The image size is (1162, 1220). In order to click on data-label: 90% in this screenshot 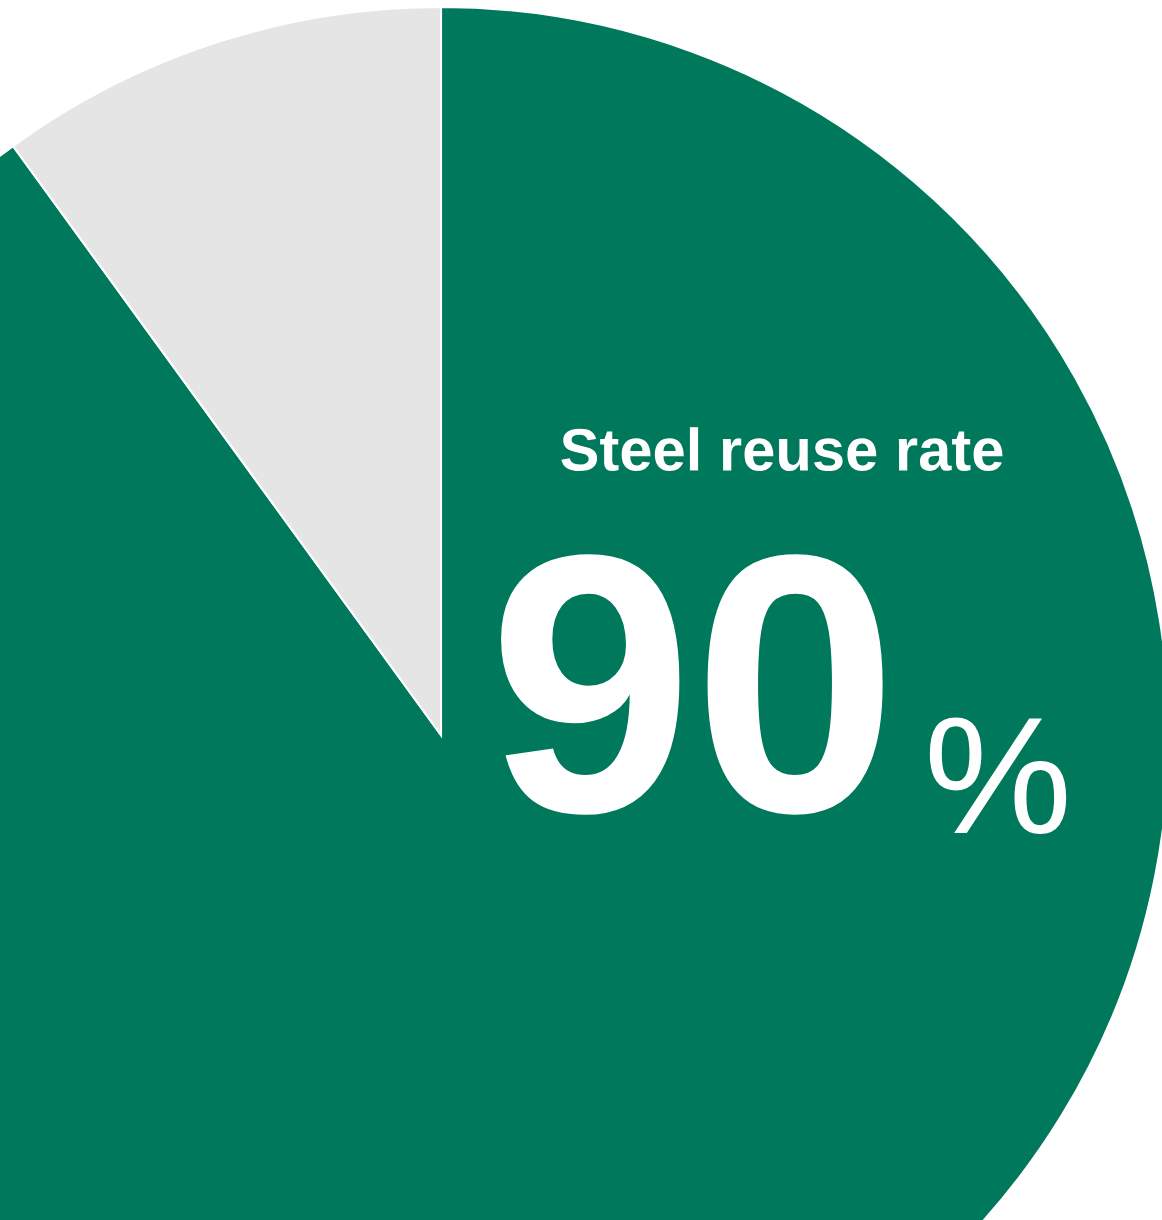, I will do `click(784, 694)`.